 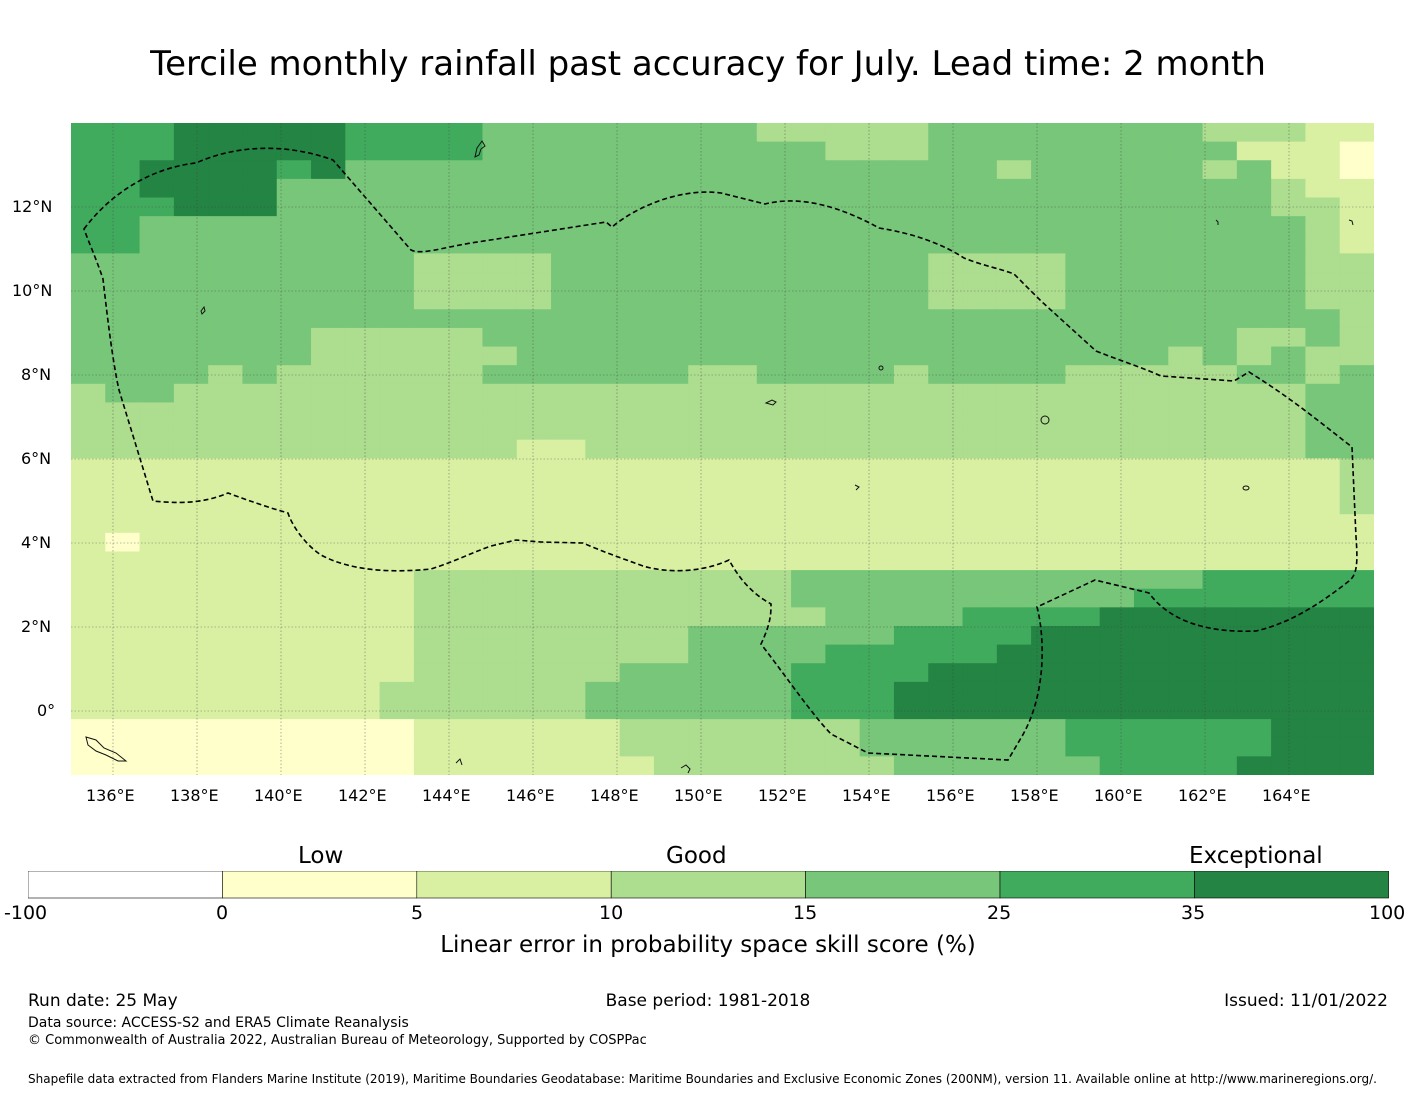 What do you see at coordinates (1202, 795) in the screenshot?
I see `lon-tick-162: 162°E` at bounding box center [1202, 795].